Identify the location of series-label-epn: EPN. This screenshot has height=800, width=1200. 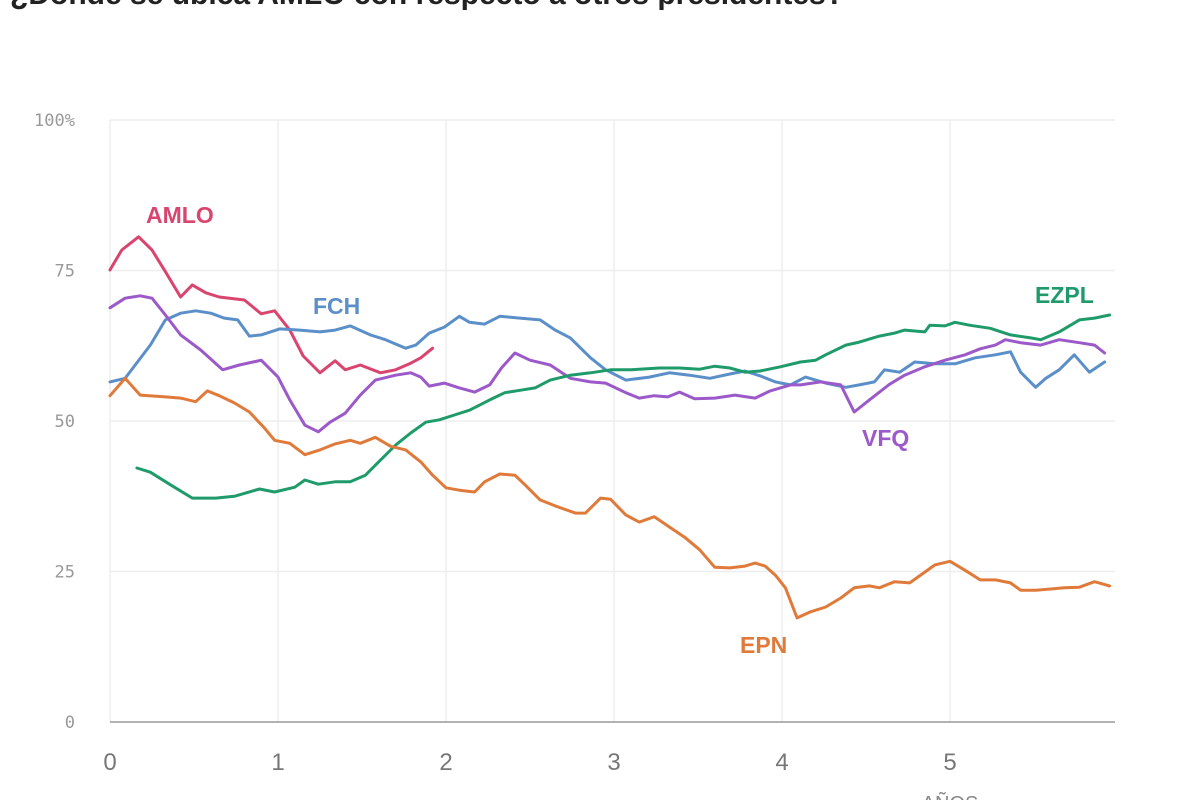
(763, 645).